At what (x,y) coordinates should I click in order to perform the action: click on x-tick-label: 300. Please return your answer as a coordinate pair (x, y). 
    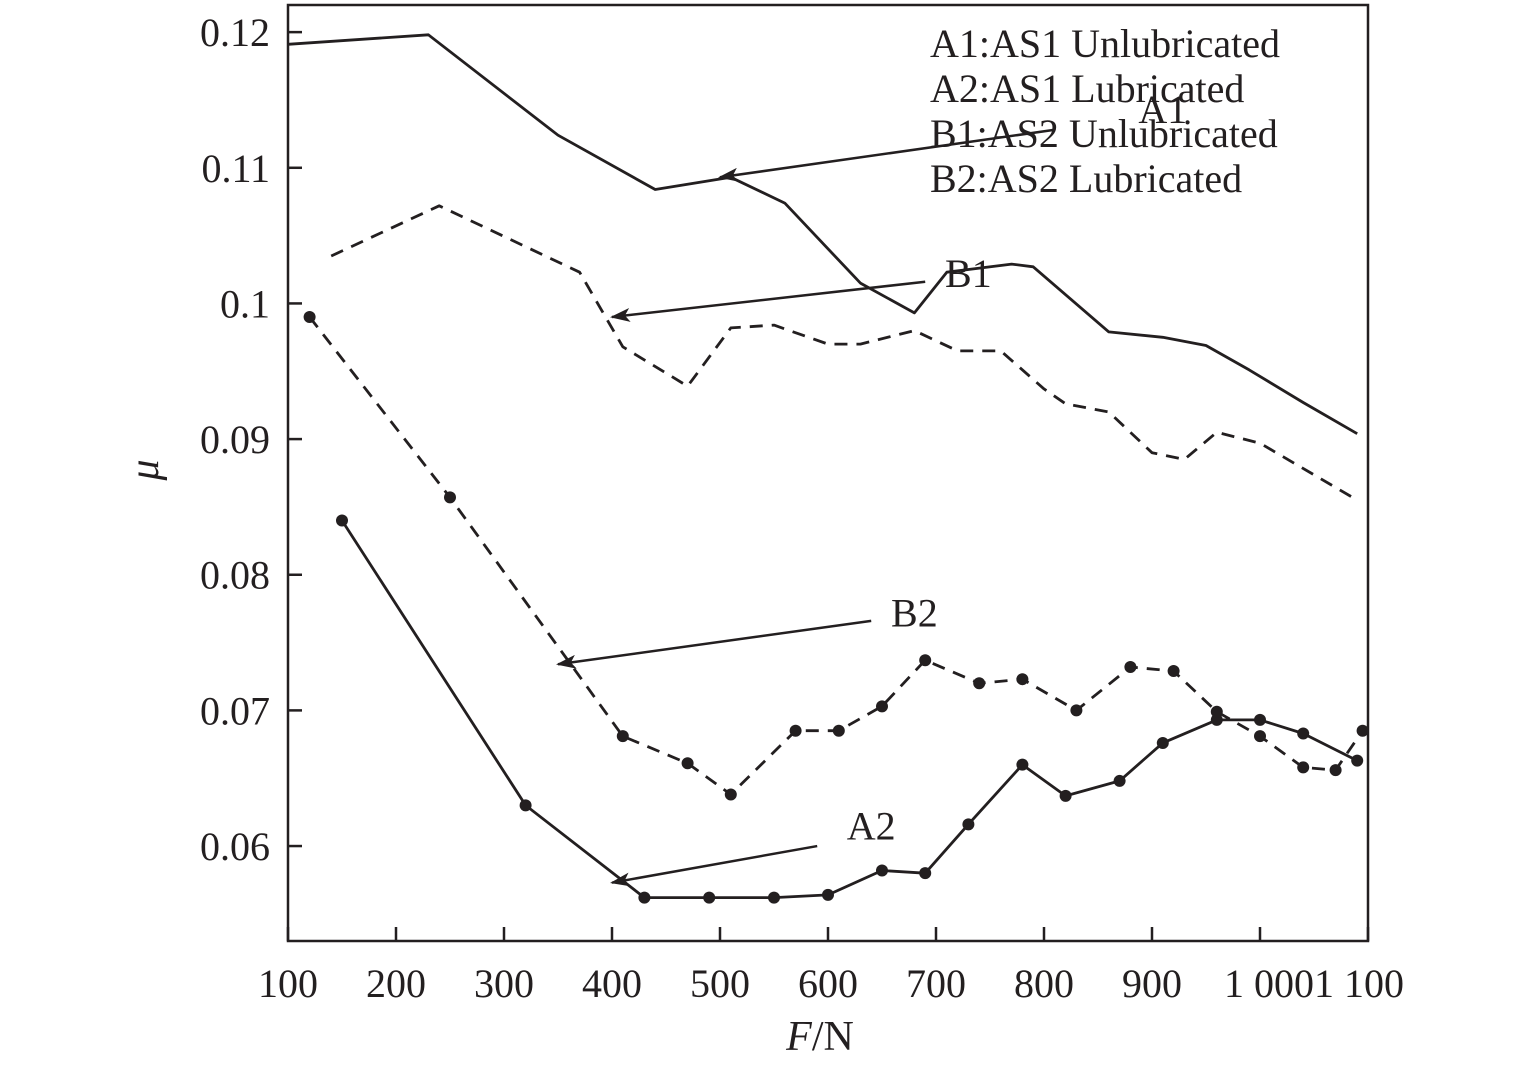
    Looking at the image, I should click on (504, 983).